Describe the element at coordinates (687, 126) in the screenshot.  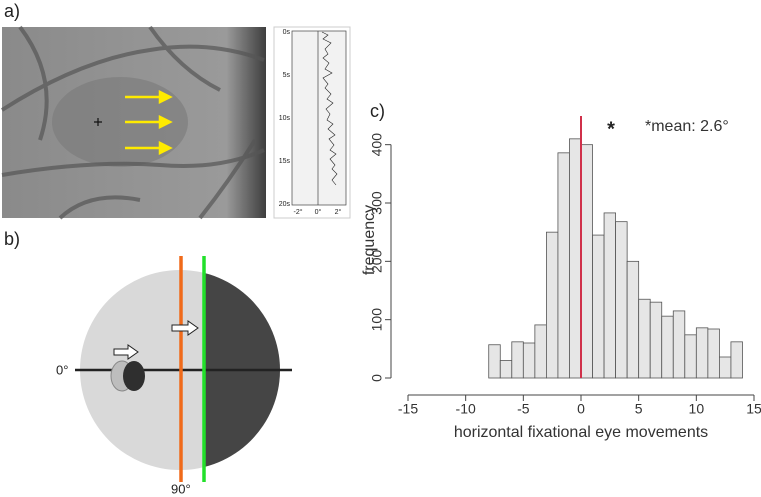
I see `annotation: *mean: 2.6°` at that location.